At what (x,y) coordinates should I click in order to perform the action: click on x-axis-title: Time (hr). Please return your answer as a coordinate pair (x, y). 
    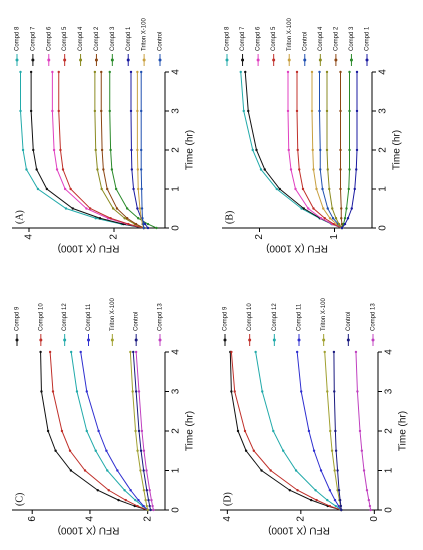
    Looking at the image, I should click on (190, 431).